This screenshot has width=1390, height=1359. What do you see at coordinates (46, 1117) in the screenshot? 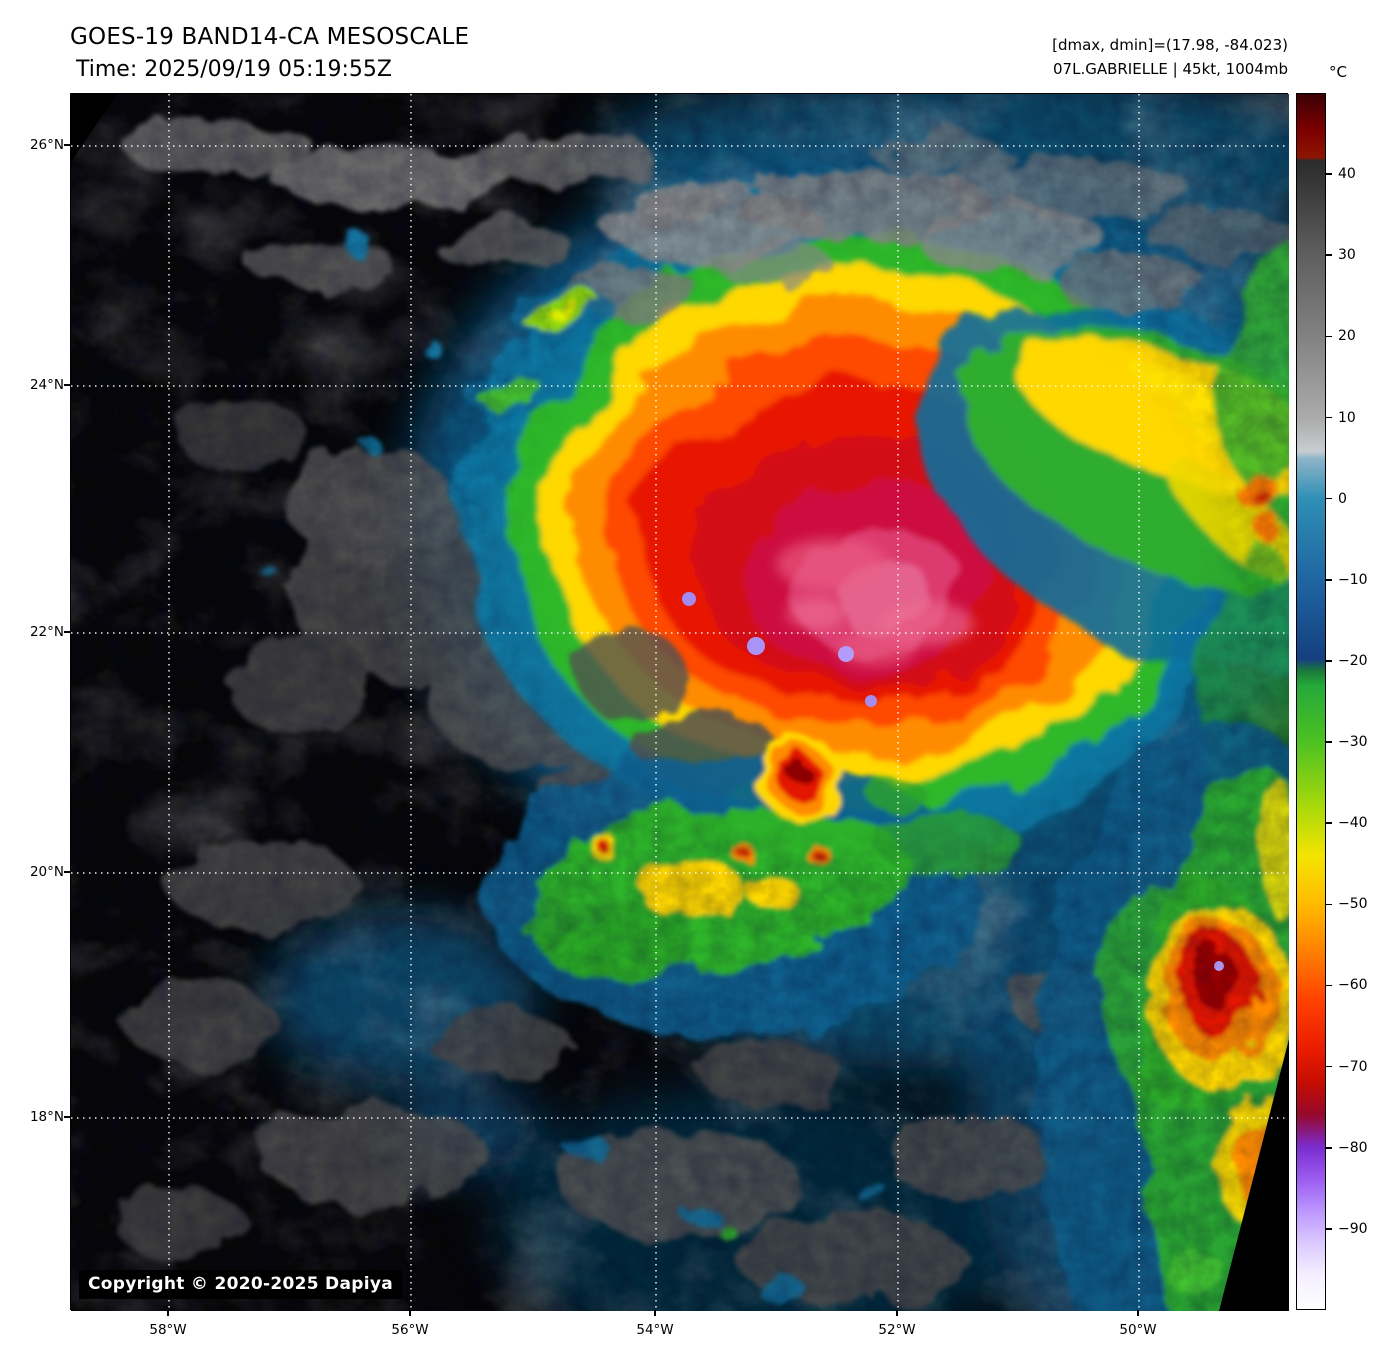
I see `lat-tick-label: 18°N` at bounding box center [46, 1117].